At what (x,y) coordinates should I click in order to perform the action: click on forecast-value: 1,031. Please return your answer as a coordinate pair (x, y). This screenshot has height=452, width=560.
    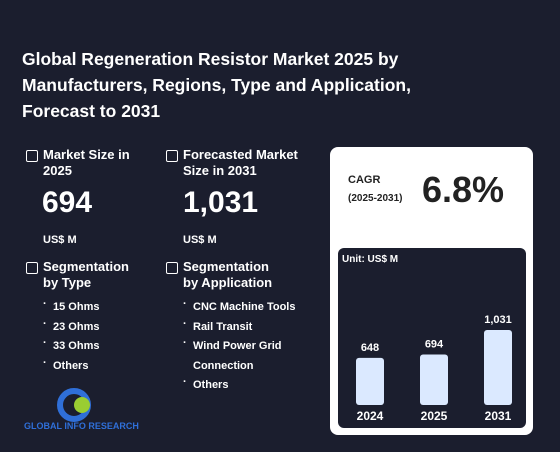
    Looking at the image, I should click on (221, 202).